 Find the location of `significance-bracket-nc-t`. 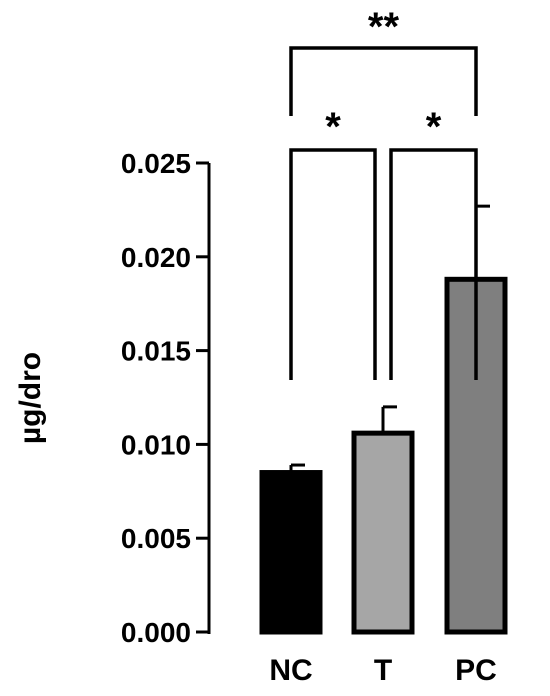

significance-bracket-nc-t is located at coordinates (333, 264).